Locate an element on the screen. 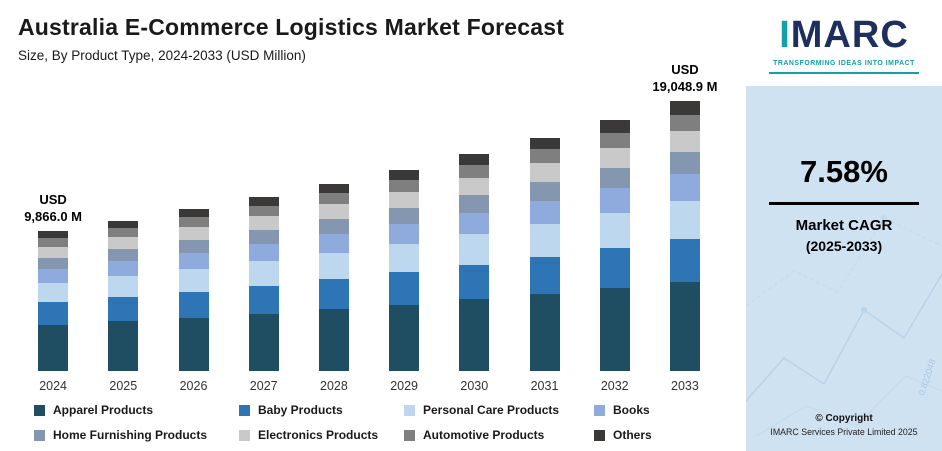 The height and width of the screenshot is (451, 942). segment-others-2024 is located at coordinates (53, 235).